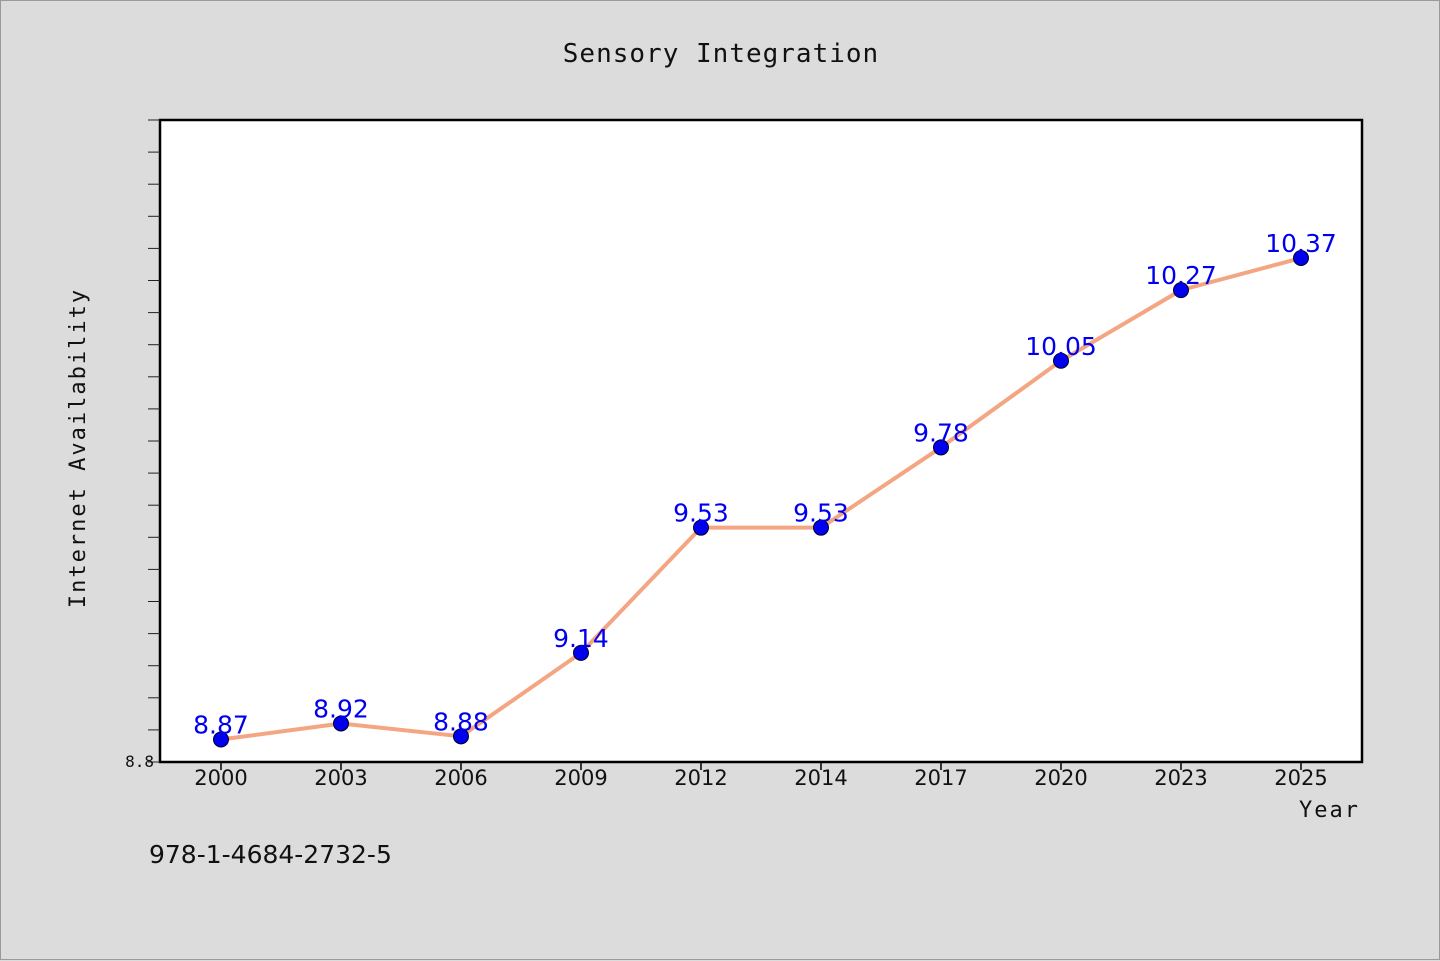 The height and width of the screenshot is (961, 1440). What do you see at coordinates (1301, 243) in the screenshot?
I see `data-label: 10.37` at bounding box center [1301, 243].